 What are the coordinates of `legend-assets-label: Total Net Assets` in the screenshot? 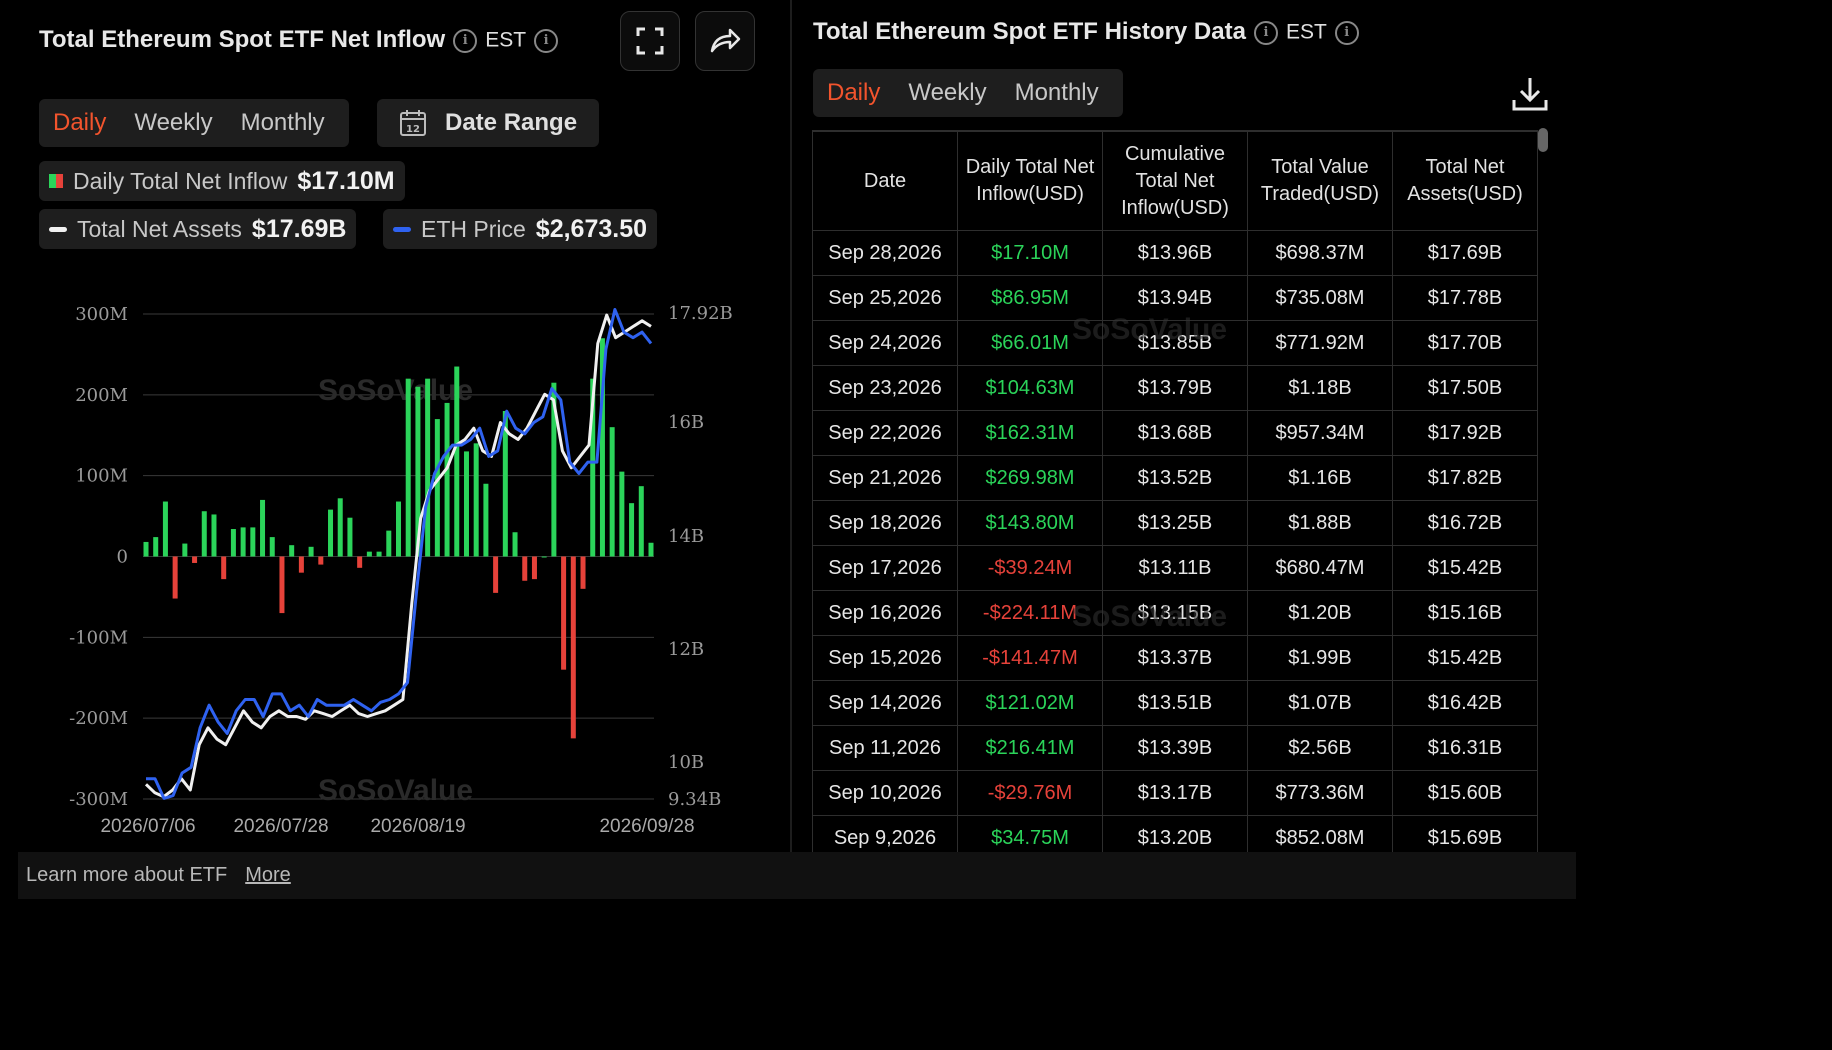 It's located at (159, 228).